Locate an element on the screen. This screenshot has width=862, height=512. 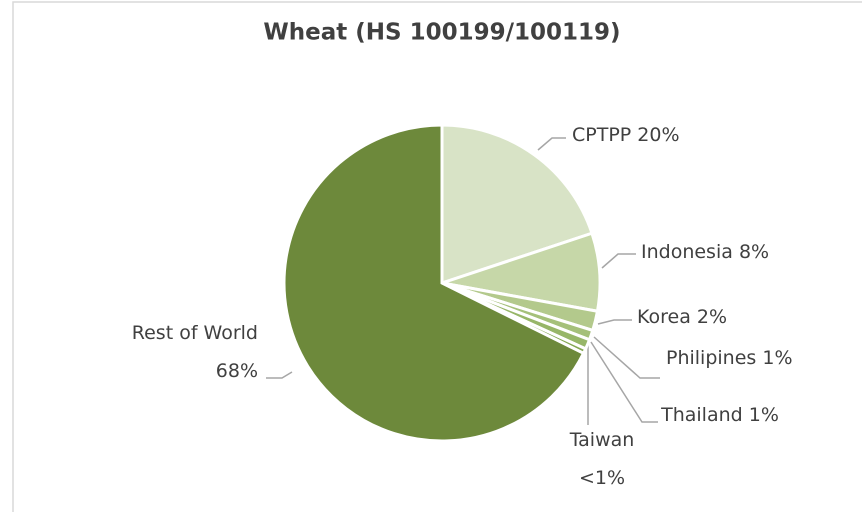
pie-slice is located at coordinates (517, 204).